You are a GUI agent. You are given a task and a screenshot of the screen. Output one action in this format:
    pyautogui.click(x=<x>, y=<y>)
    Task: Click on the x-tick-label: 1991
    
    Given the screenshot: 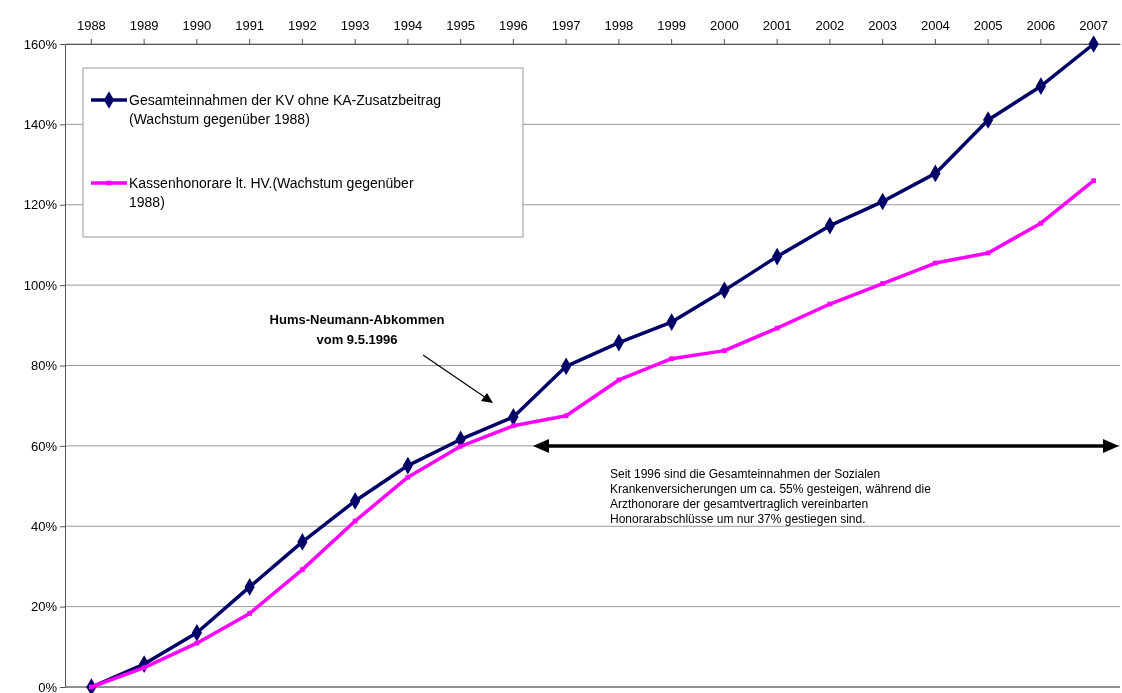 What is the action you would take?
    pyautogui.click(x=250, y=25)
    